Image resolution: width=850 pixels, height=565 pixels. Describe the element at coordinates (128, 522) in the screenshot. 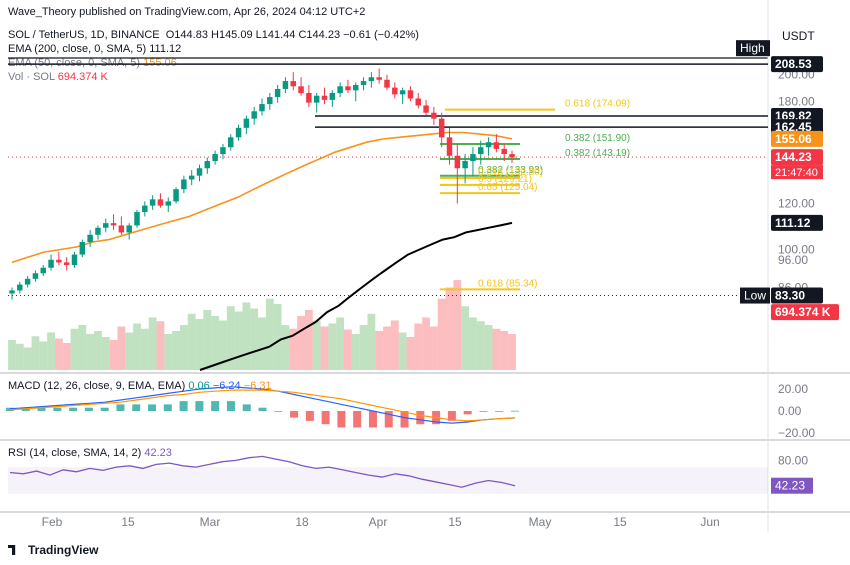

I see `time-tick-1: 15` at that location.